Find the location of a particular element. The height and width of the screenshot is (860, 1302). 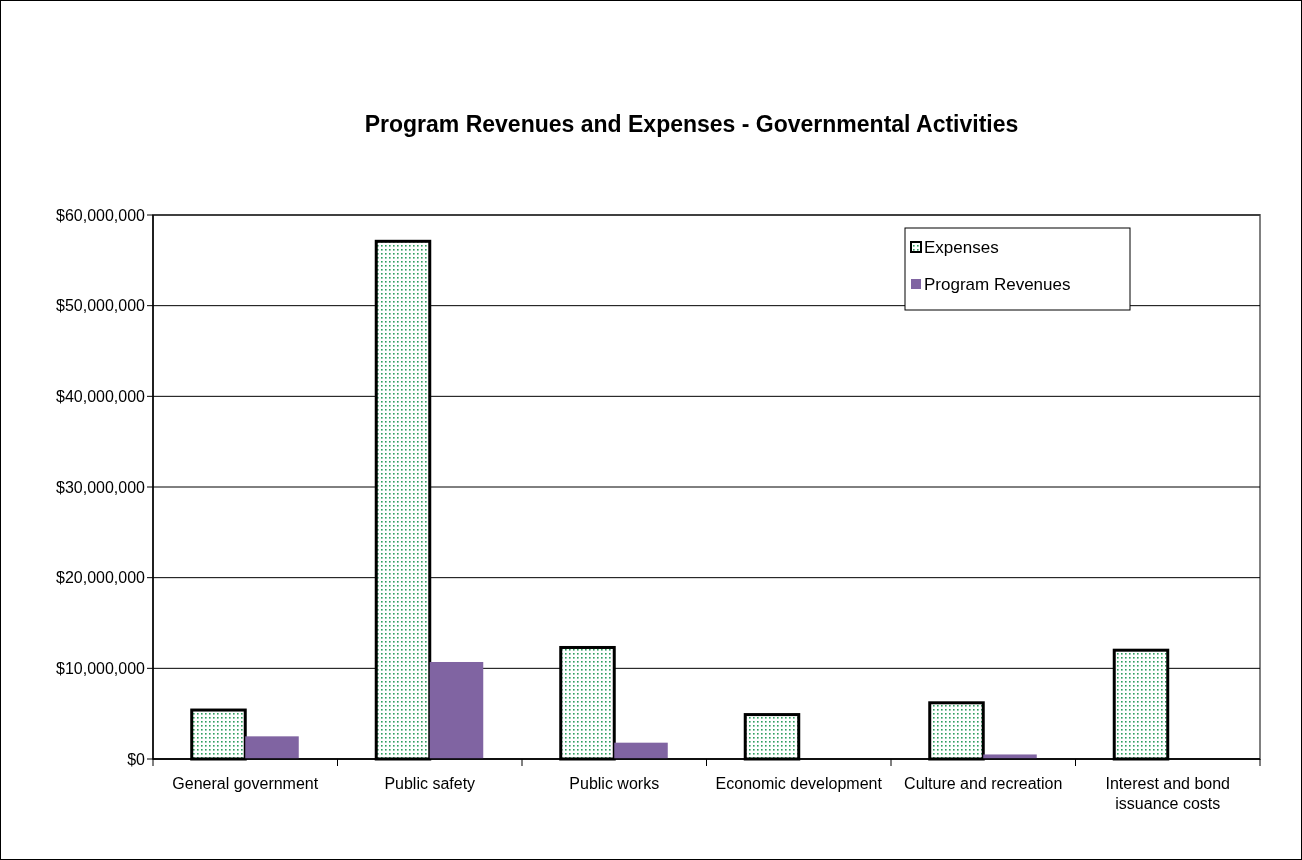

x-tick-label: Economic development is located at coordinates (799, 783).